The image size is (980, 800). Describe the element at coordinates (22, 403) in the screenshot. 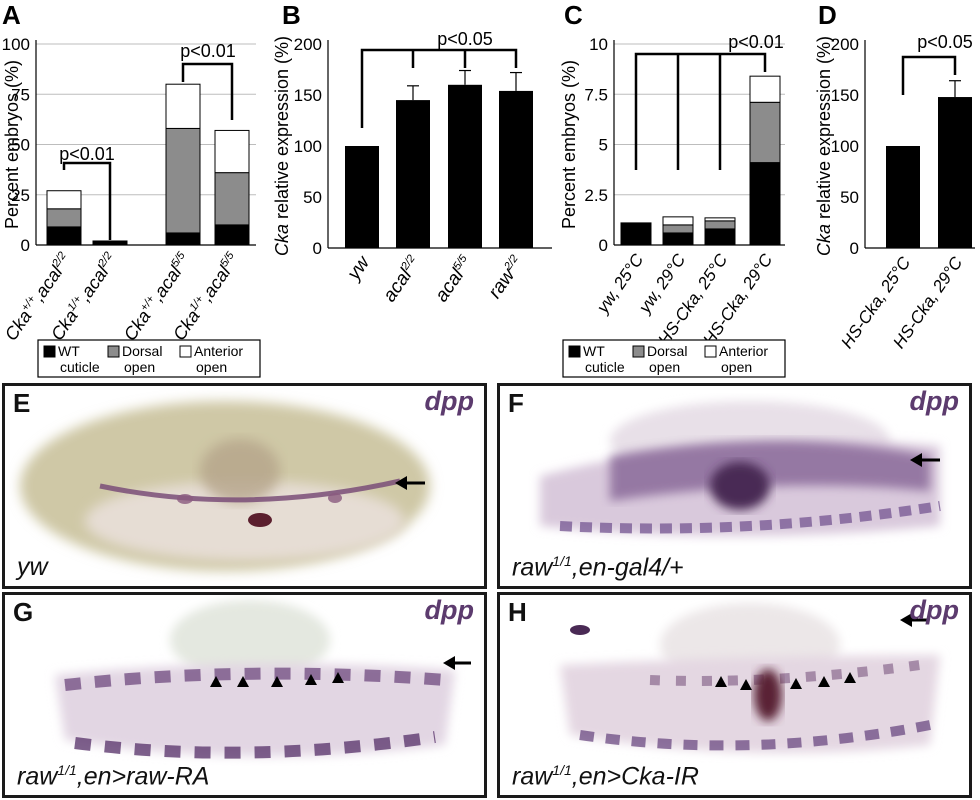

I see `panel-letter-e: E` at that location.